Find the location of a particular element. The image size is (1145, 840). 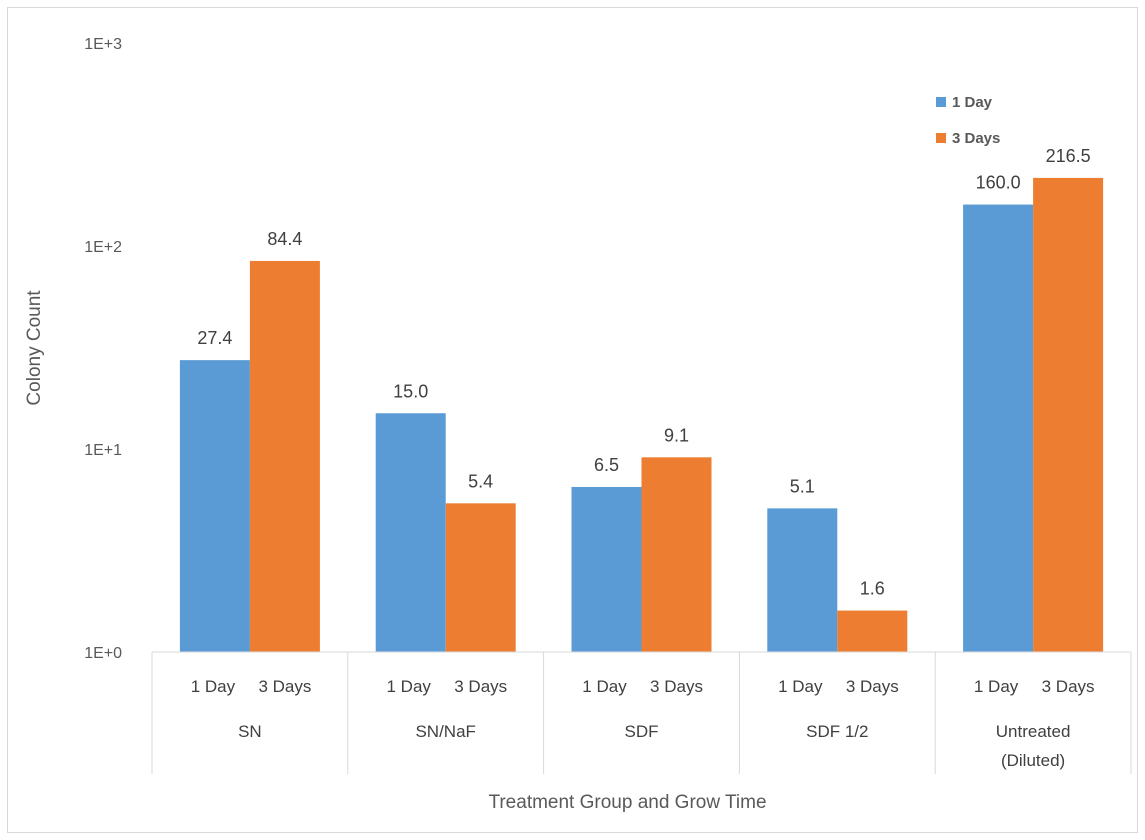

category-label: SDF is located at coordinates (642, 731).